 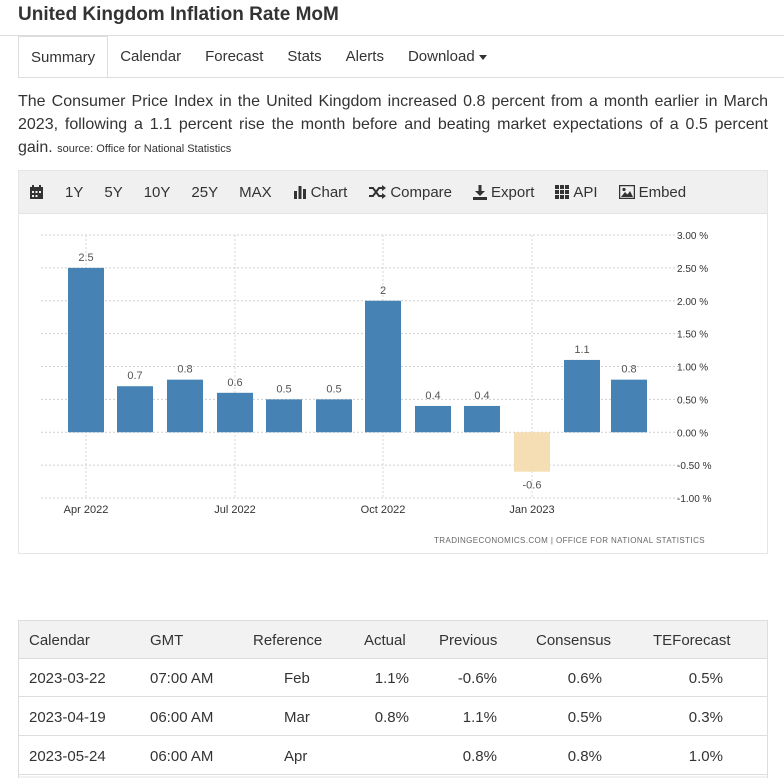 I want to click on row-teforecast: 0.5%, so click(x=705, y=678).